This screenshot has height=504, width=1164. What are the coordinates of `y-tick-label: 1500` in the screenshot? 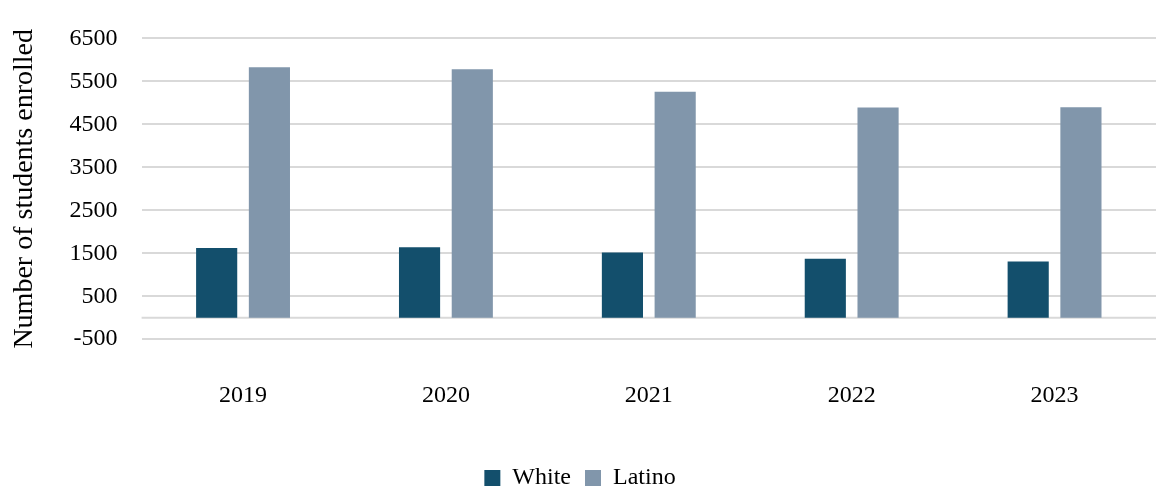 It's located at (93, 251).